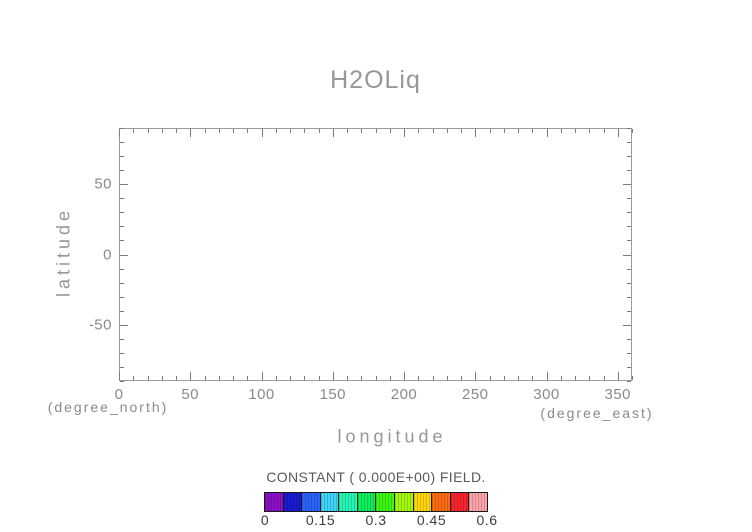 The height and width of the screenshot is (532, 752). What do you see at coordinates (375, 80) in the screenshot?
I see `chart-title: H2OLiq` at bounding box center [375, 80].